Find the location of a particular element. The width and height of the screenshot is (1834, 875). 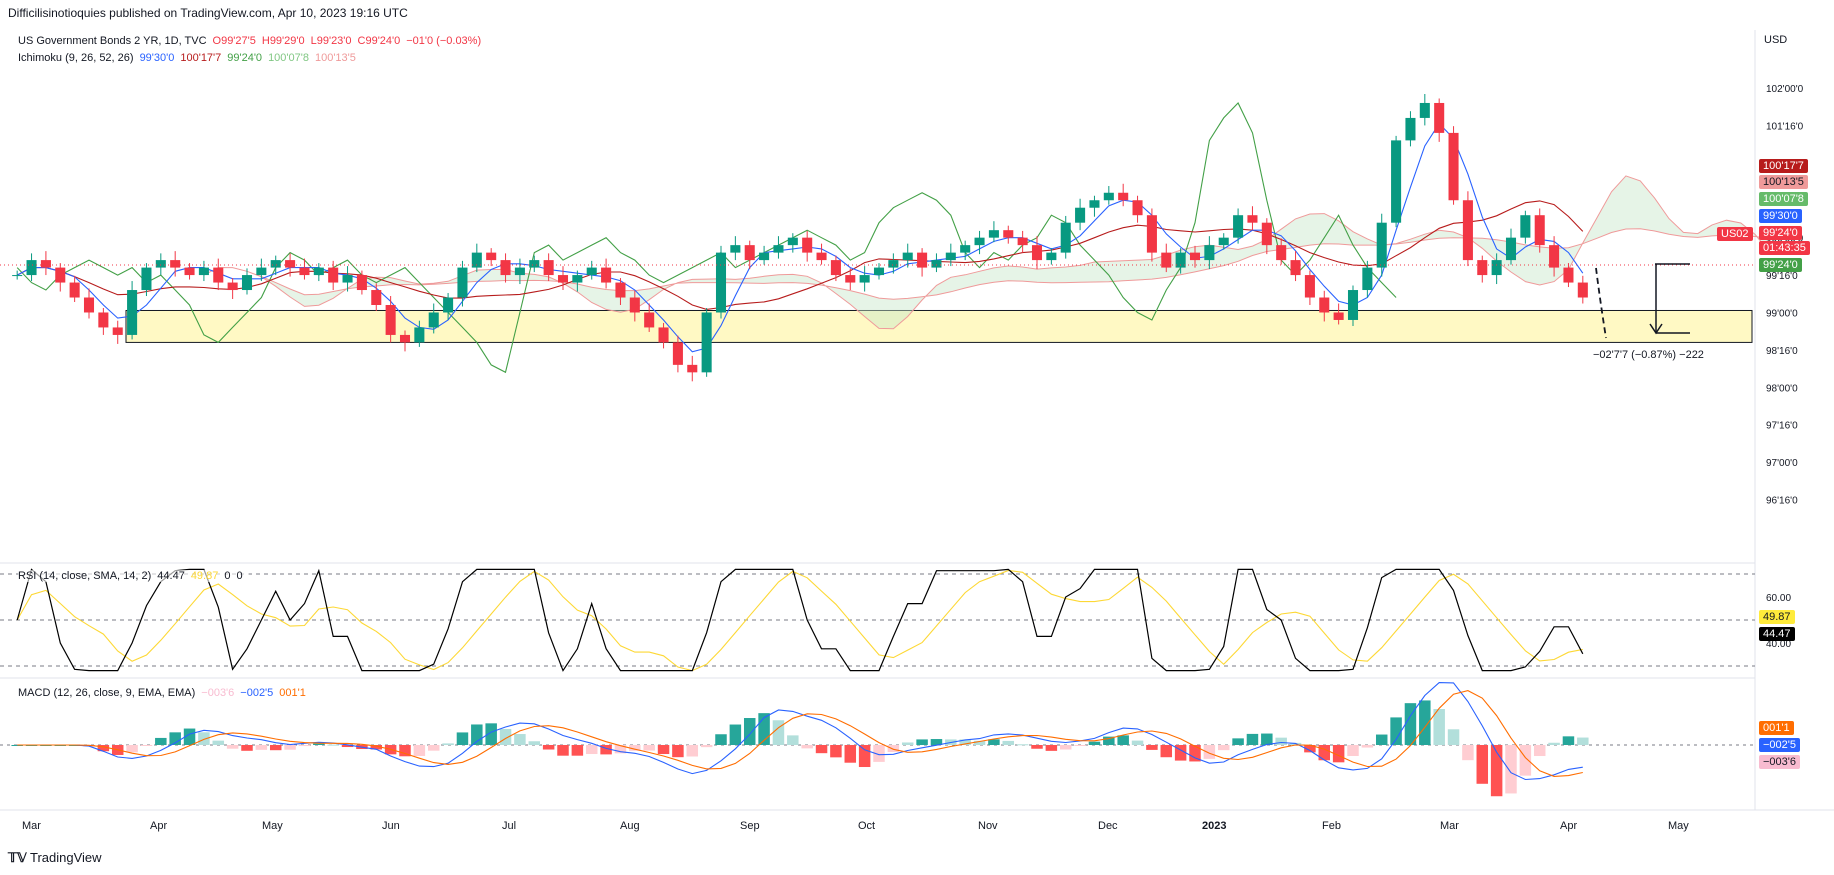

price-tick-label: 96'16'0 is located at coordinates (1782, 501).